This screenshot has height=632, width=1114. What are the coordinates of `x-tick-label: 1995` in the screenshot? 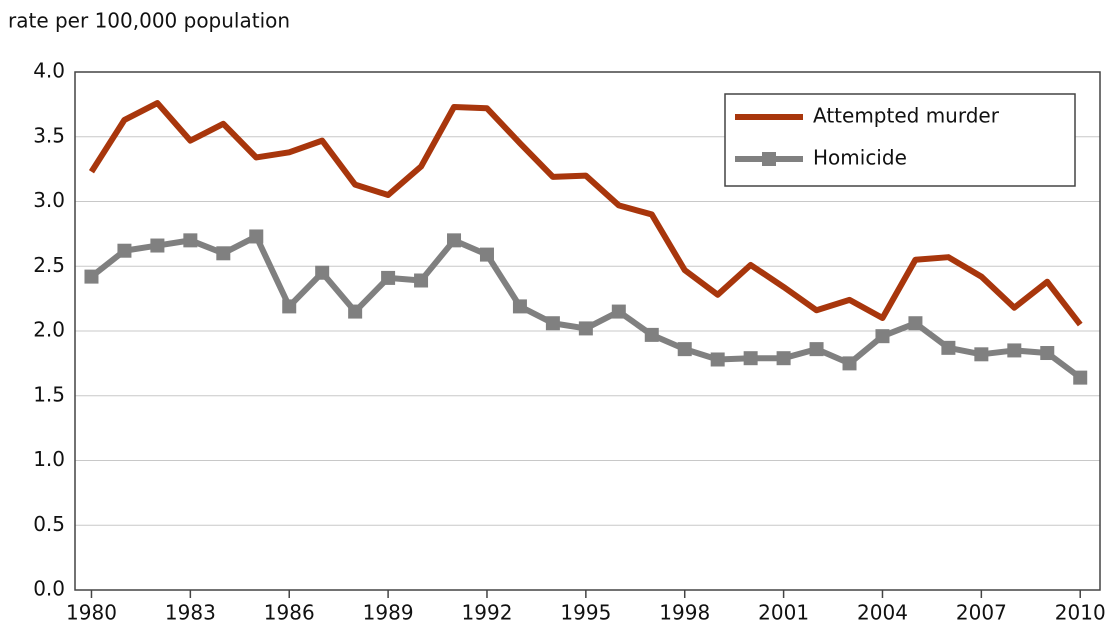 It's located at (585, 613).